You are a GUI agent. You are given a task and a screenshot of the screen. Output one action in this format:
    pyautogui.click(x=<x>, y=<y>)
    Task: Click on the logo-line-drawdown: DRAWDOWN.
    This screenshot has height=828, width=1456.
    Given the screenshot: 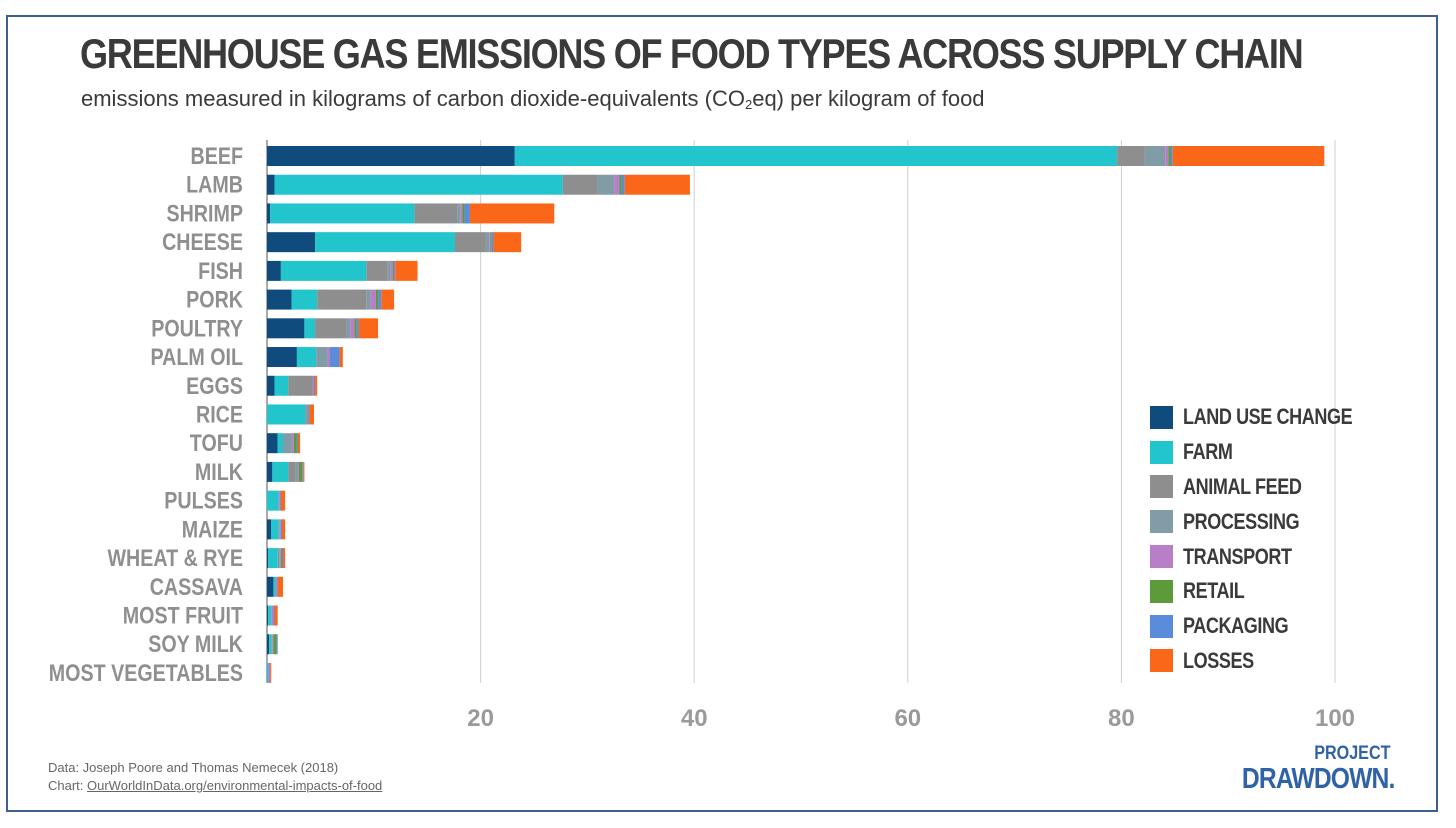 What is the action you would take?
    pyautogui.click(x=1317, y=779)
    